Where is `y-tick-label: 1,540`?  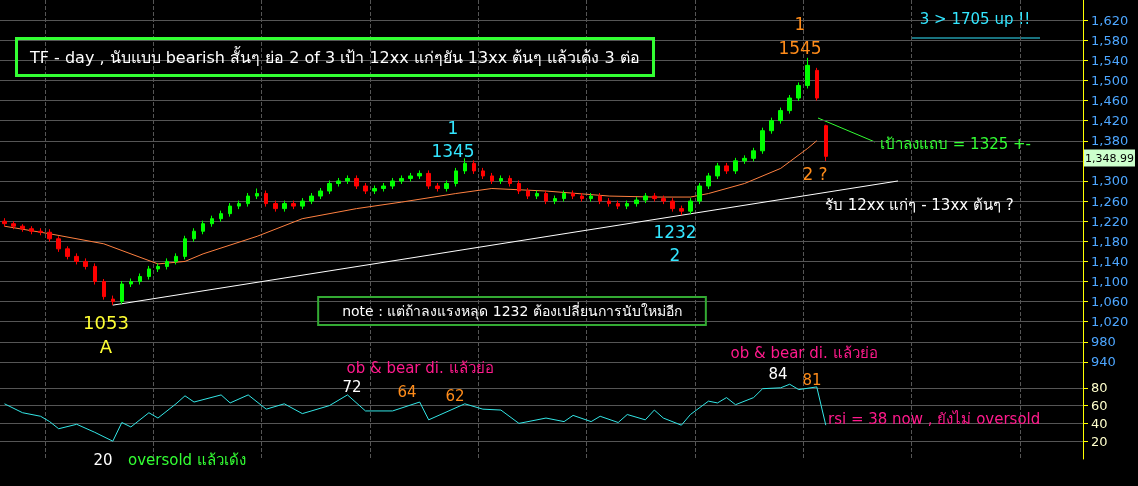 y-tick-label: 1,540 is located at coordinates (1110, 60).